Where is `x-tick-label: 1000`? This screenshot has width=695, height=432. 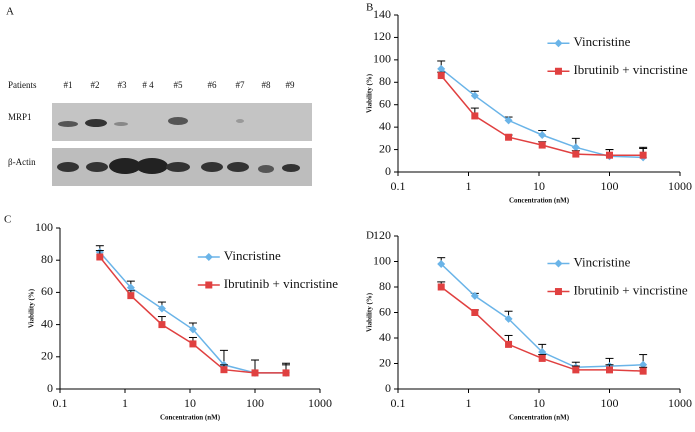
x-tick-label: 1000 is located at coordinates (680, 186).